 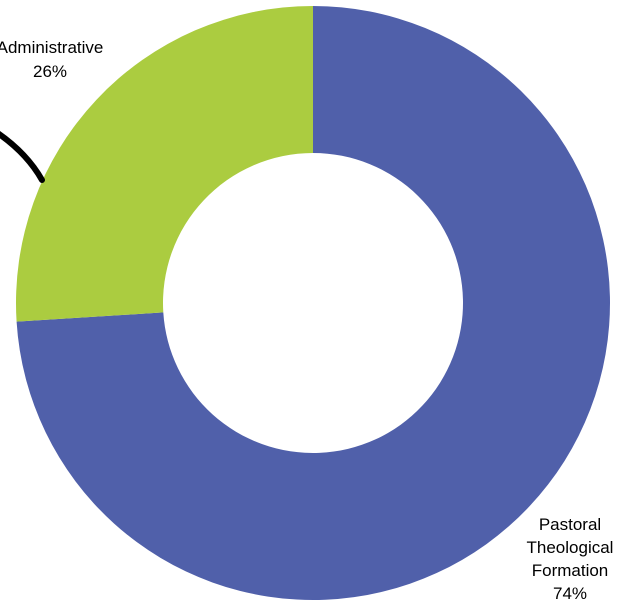 What do you see at coordinates (570, 547) in the screenshot?
I see `data-label-line: Theological` at bounding box center [570, 547].